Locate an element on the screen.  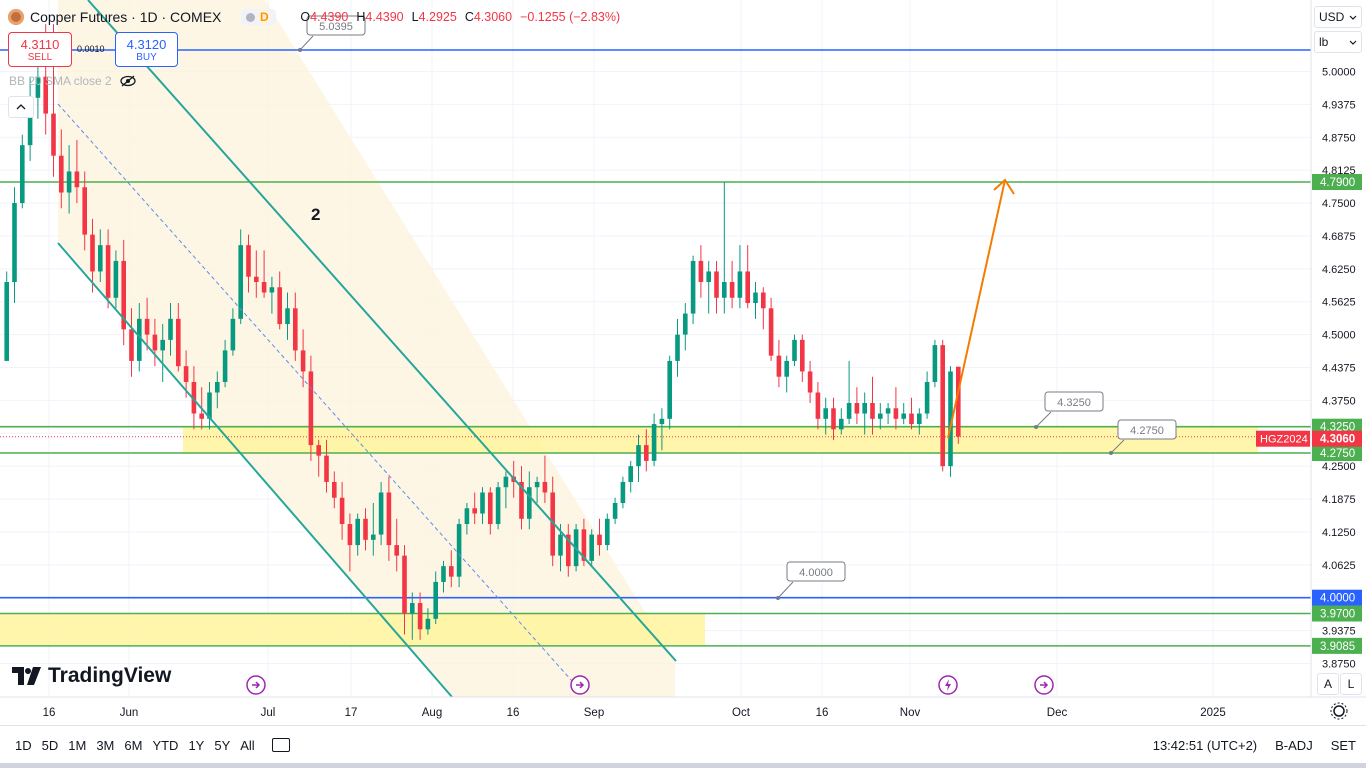
callout-pointer is located at coordinates (1043, 419).